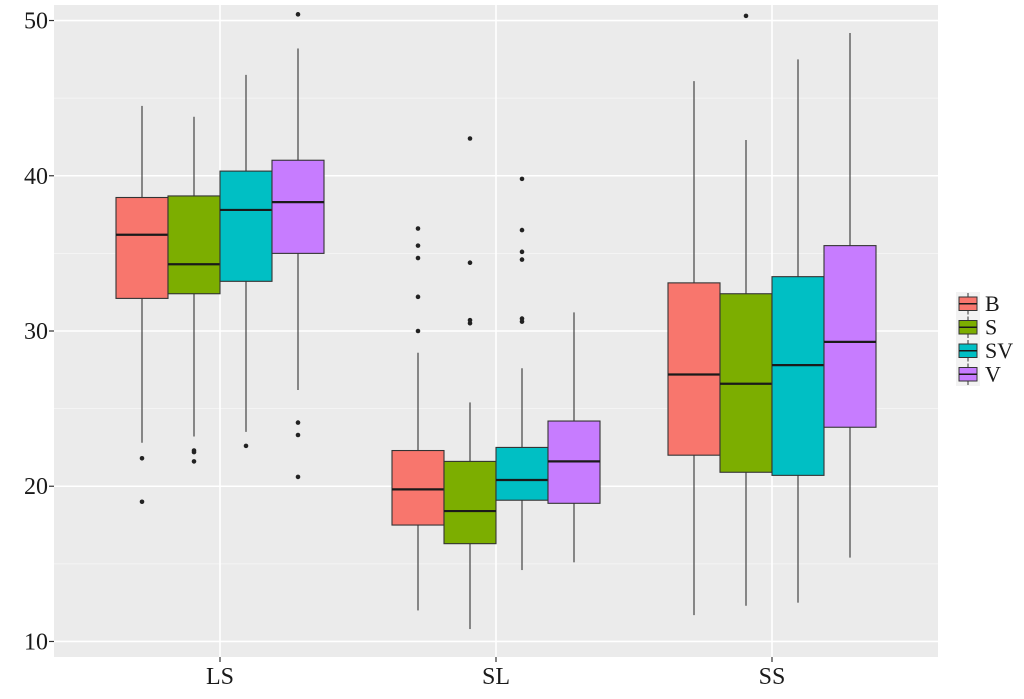 This screenshot has height=699, width=1024. I want to click on y-tick-label: 20, so click(36, 487).